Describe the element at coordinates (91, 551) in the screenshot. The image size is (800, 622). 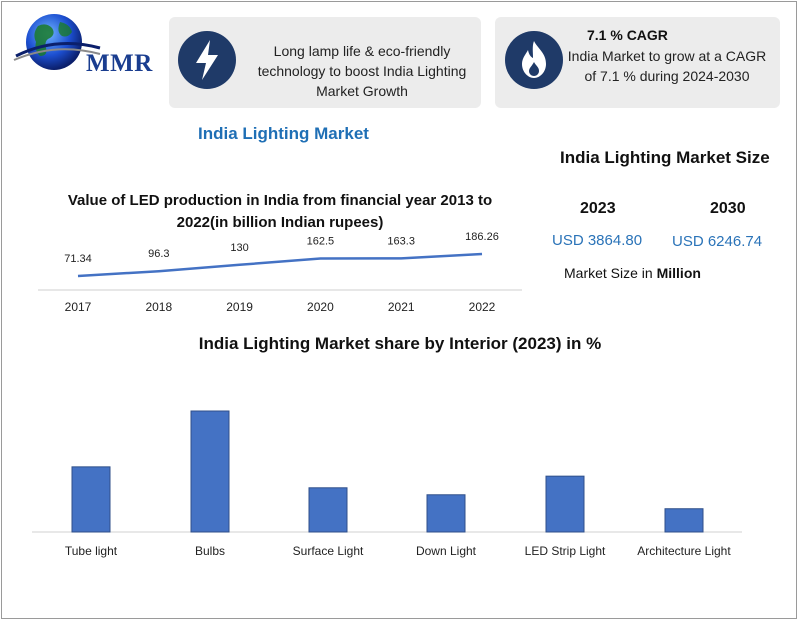
I see `bar-chart-category-label: Tube light` at that location.